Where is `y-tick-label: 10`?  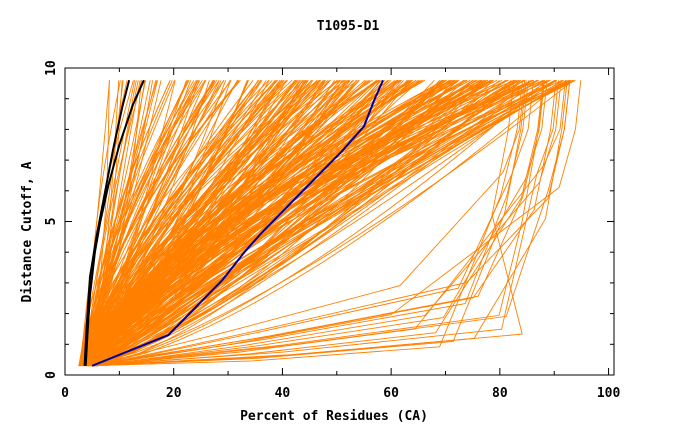 y-tick-label: 10 is located at coordinates (51, 68).